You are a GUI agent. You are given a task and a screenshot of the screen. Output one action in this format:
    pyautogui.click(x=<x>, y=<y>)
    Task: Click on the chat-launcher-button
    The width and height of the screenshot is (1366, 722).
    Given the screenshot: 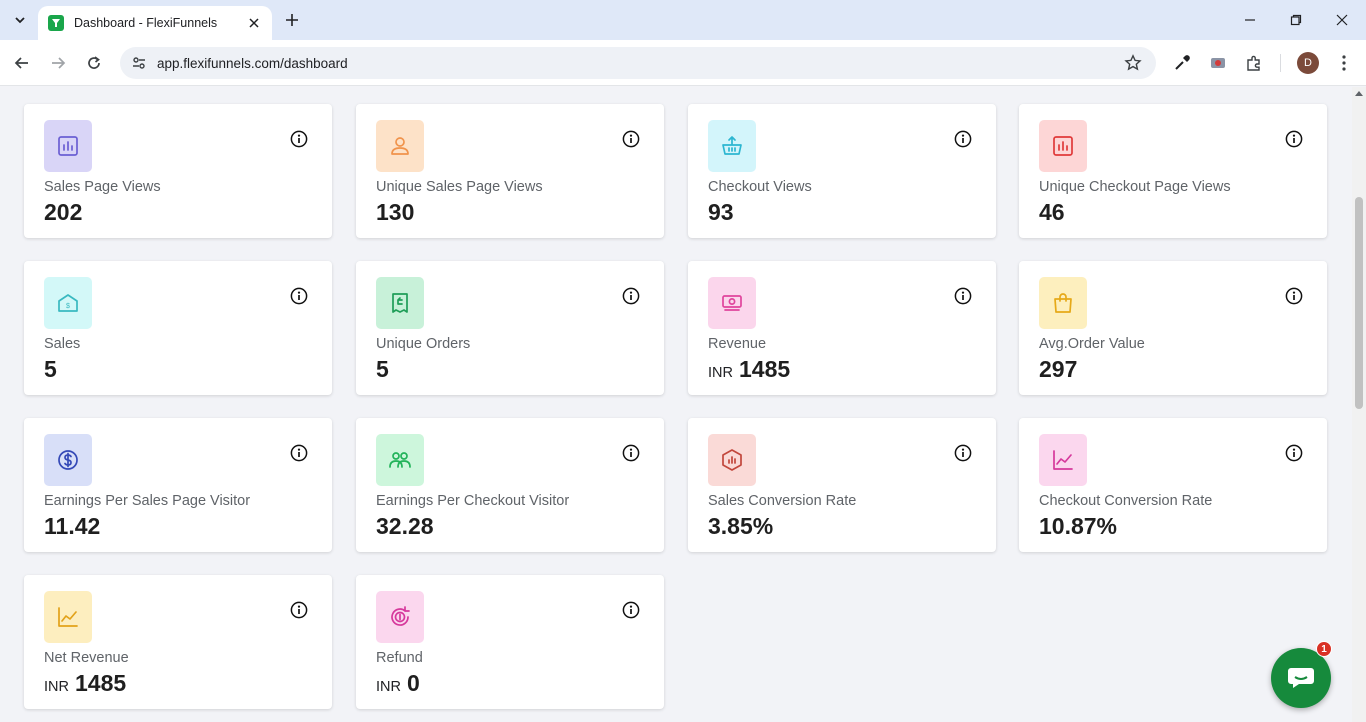 What is the action you would take?
    pyautogui.click(x=1301, y=678)
    